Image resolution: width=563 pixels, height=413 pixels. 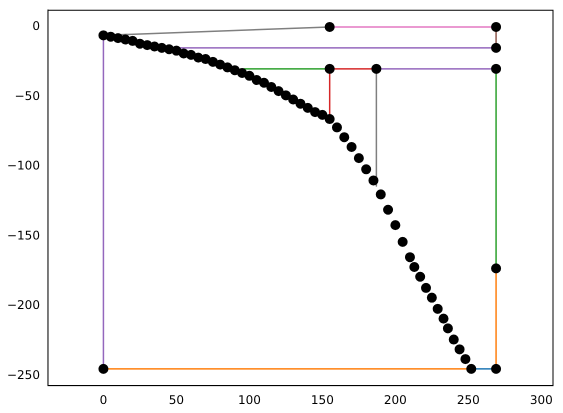 I want to click on y-tick-label: −100, so click(x=23, y=165).